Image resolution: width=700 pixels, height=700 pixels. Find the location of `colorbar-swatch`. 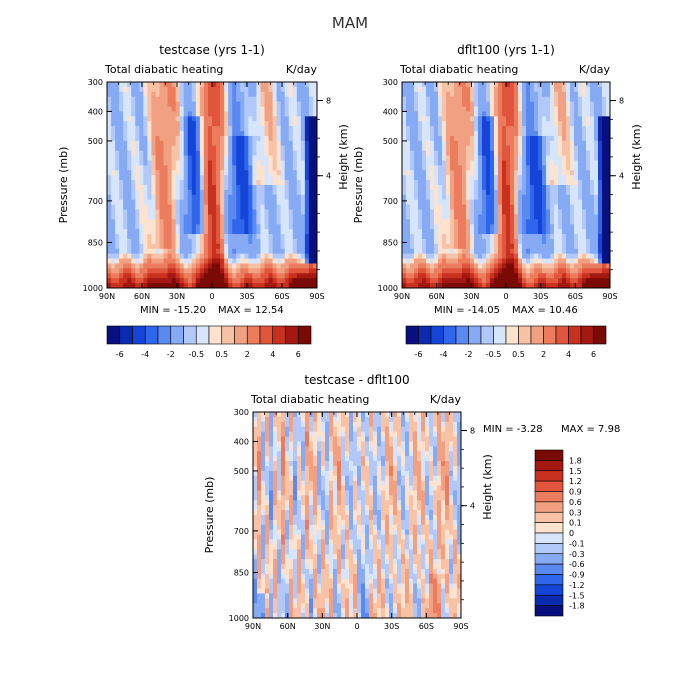

colorbar-swatch is located at coordinates (113, 335).